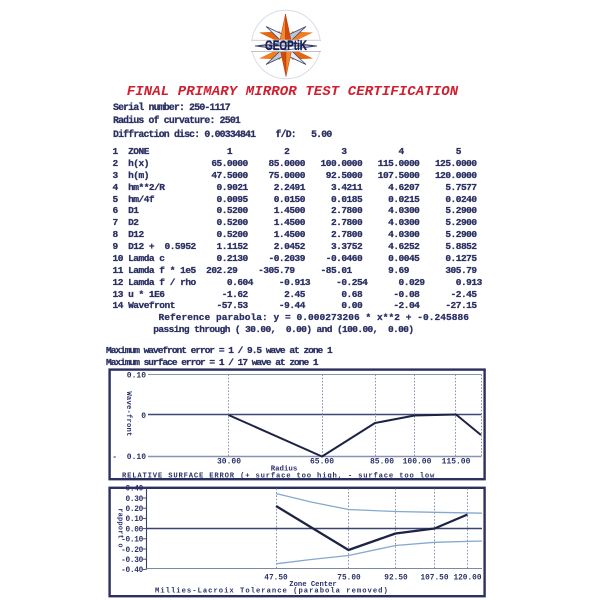 This screenshot has width=600, height=600. What do you see at coordinates (134, 510) in the screenshot?
I see `svg-text: 0.20` at bounding box center [134, 510].